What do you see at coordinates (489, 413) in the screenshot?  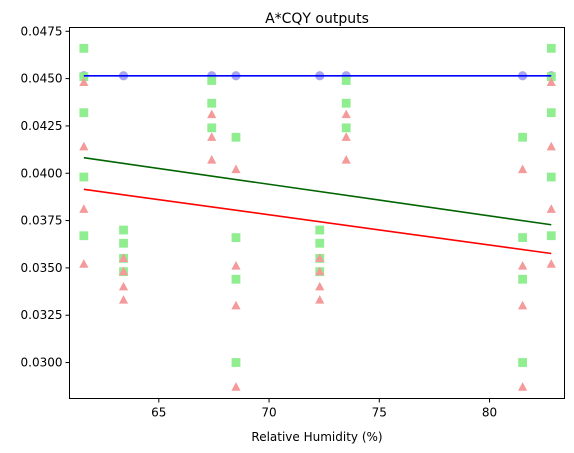 I see `x-tick-label: 80` at bounding box center [489, 413].